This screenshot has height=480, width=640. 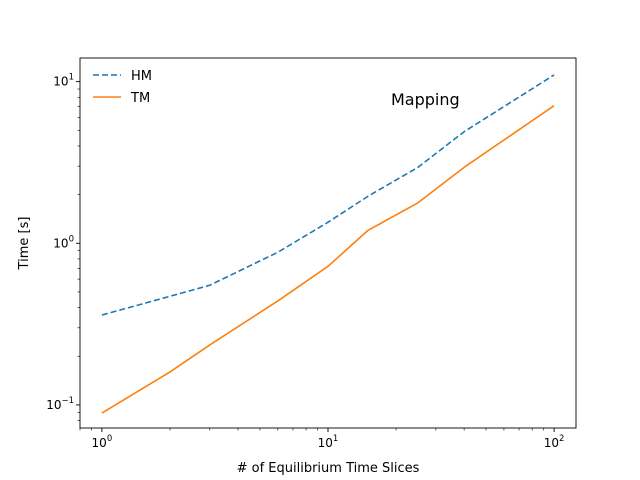 I want to click on x-axis: 10⁰ 10¹ 10², so click(x=322, y=439).